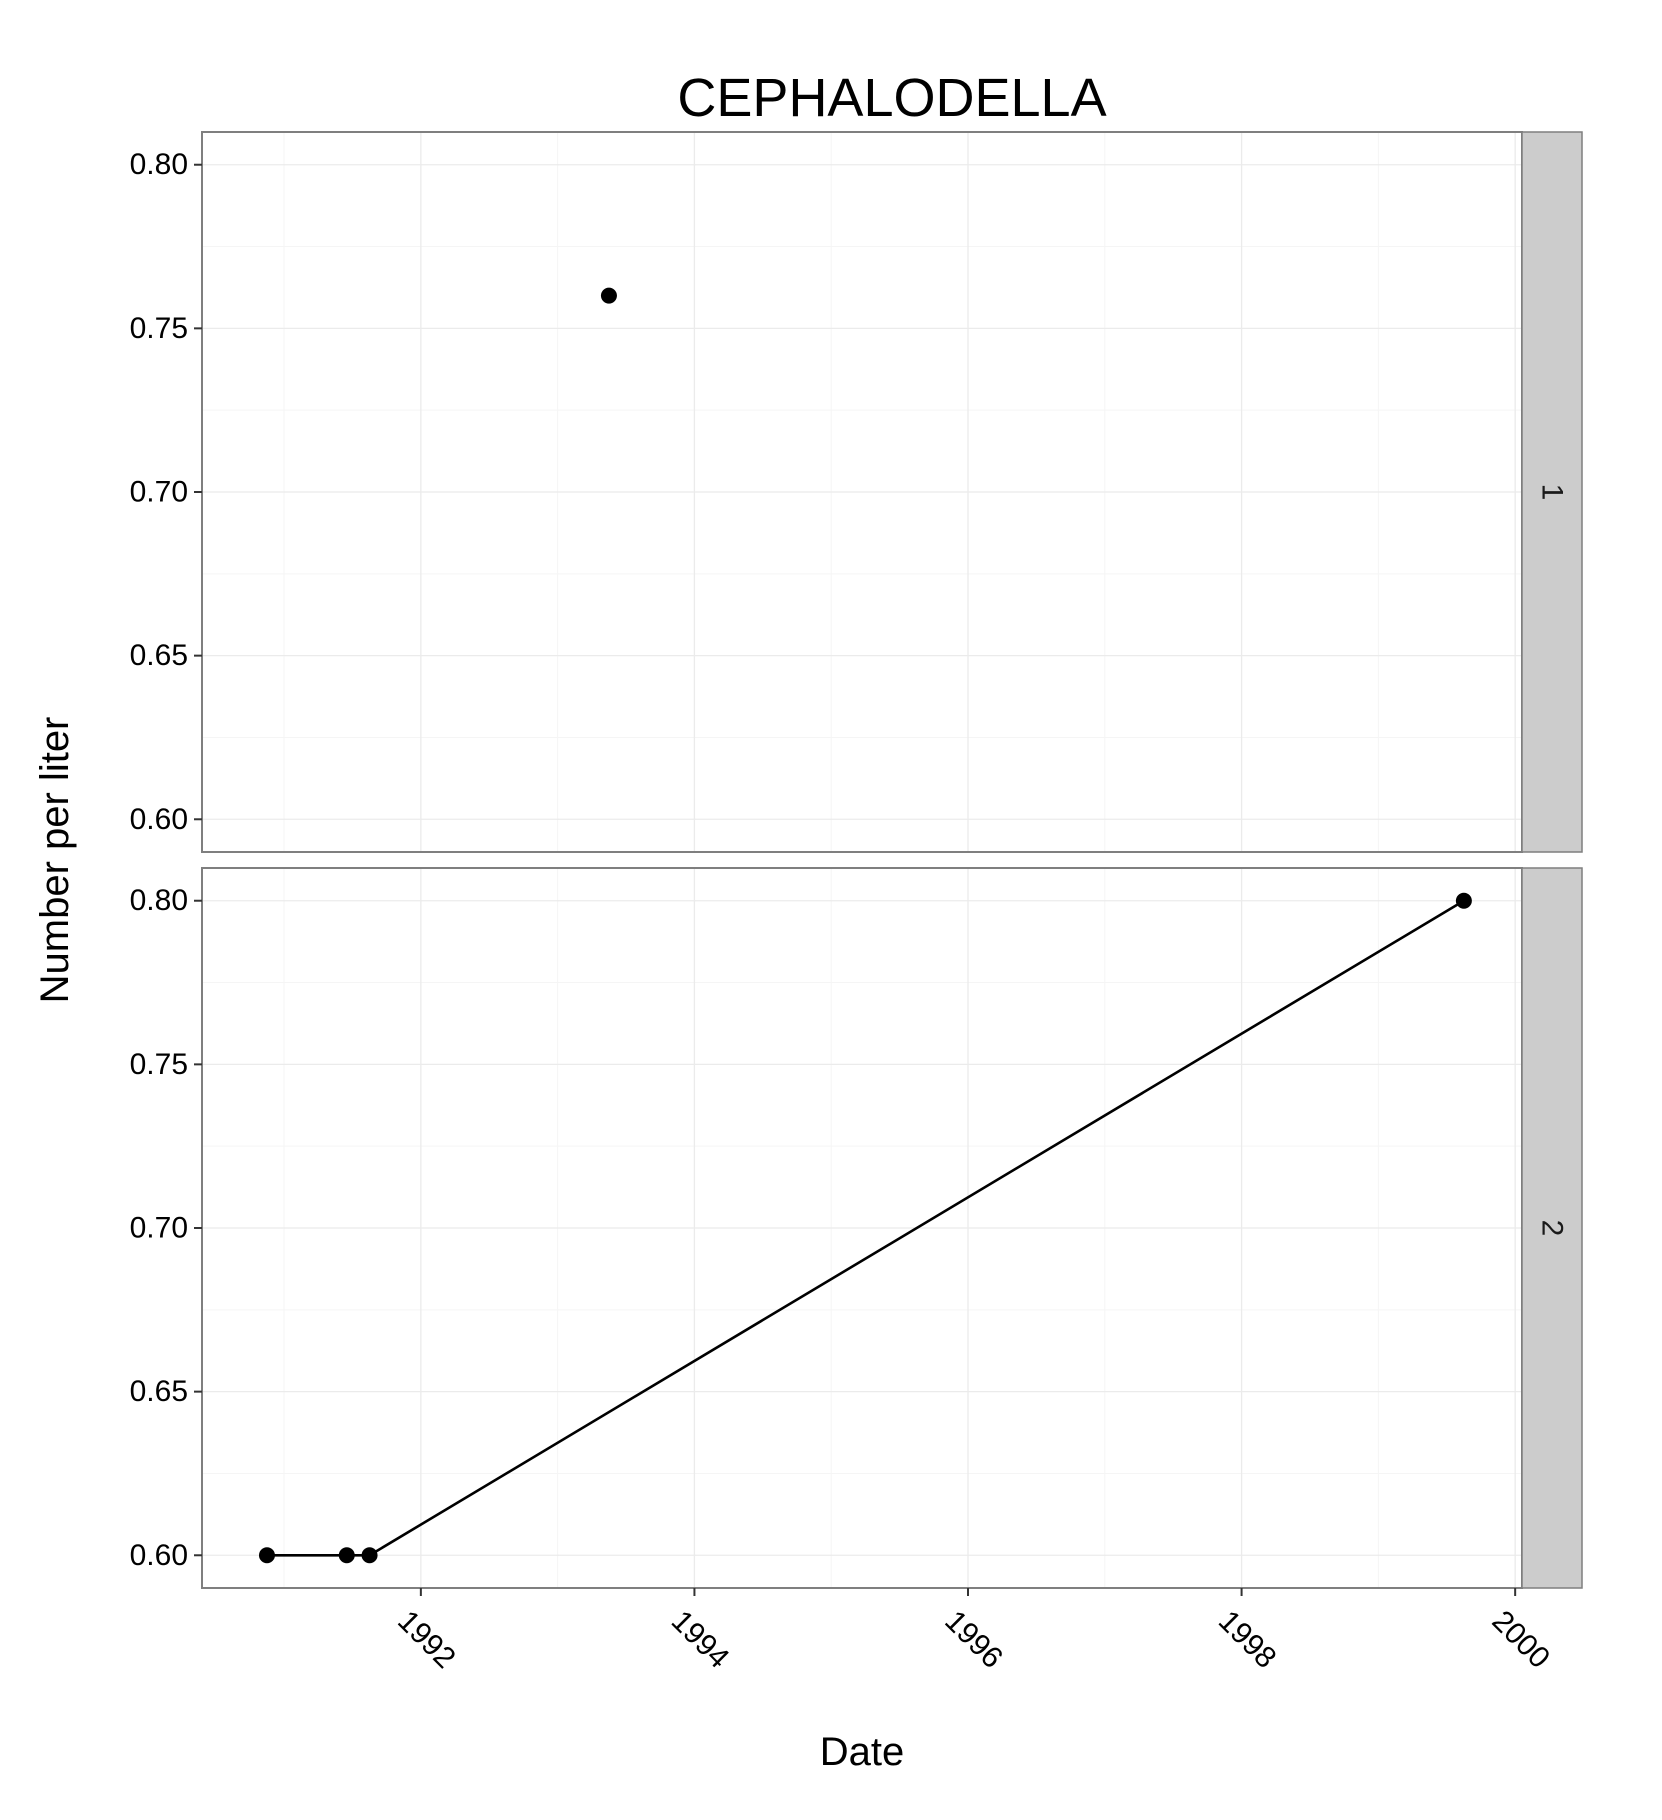 The image size is (1662, 1820). I want to click on x-tick-label: 1996, so click(973, 1639).